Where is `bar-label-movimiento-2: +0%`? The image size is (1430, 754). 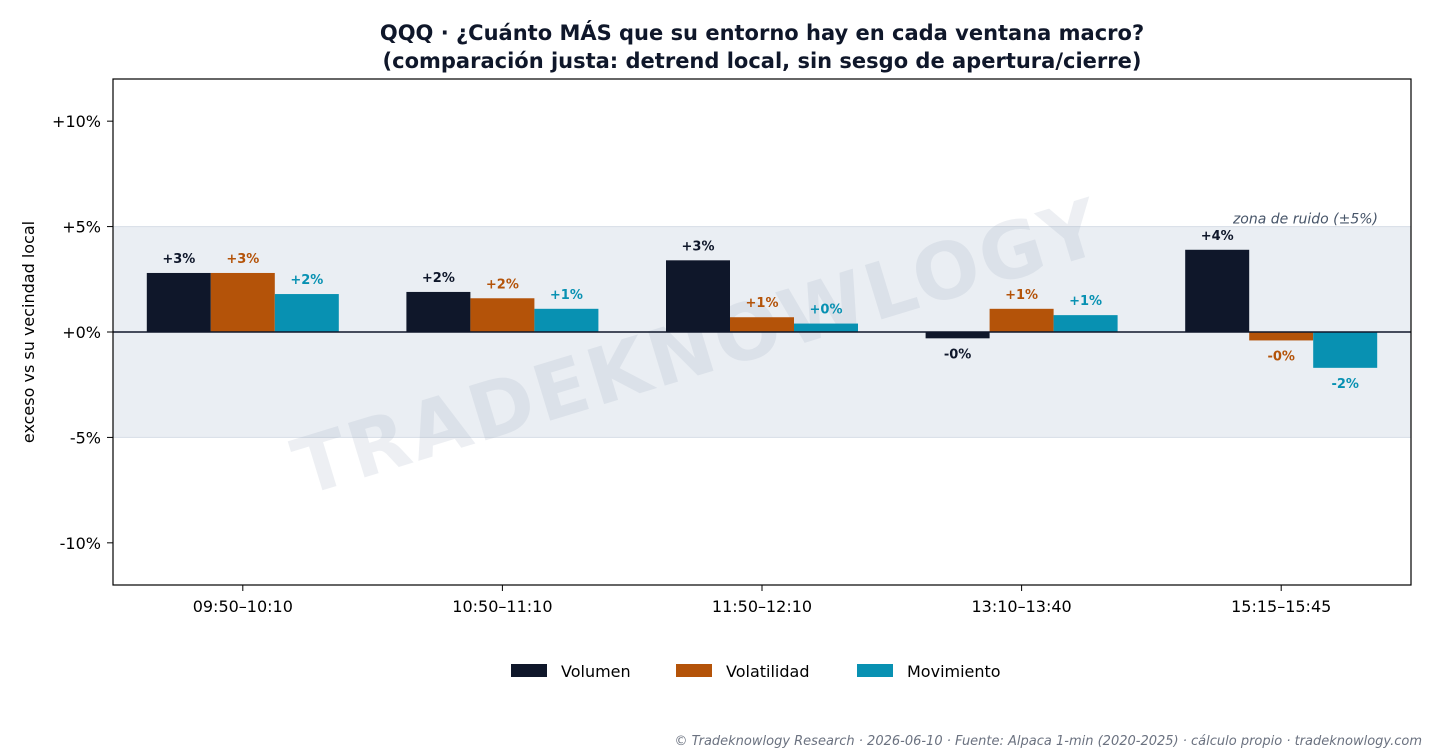 bar-label-movimiento-2: +0% is located at coordinates (826, 310).